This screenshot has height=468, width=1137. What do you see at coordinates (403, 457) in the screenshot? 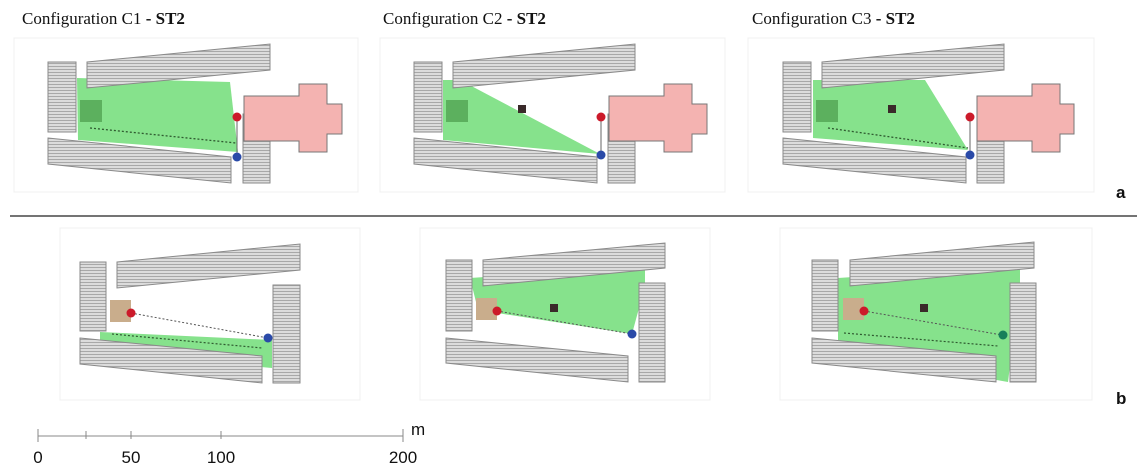
I see `scale-label-200: 200` at bounding box center [403, 457].